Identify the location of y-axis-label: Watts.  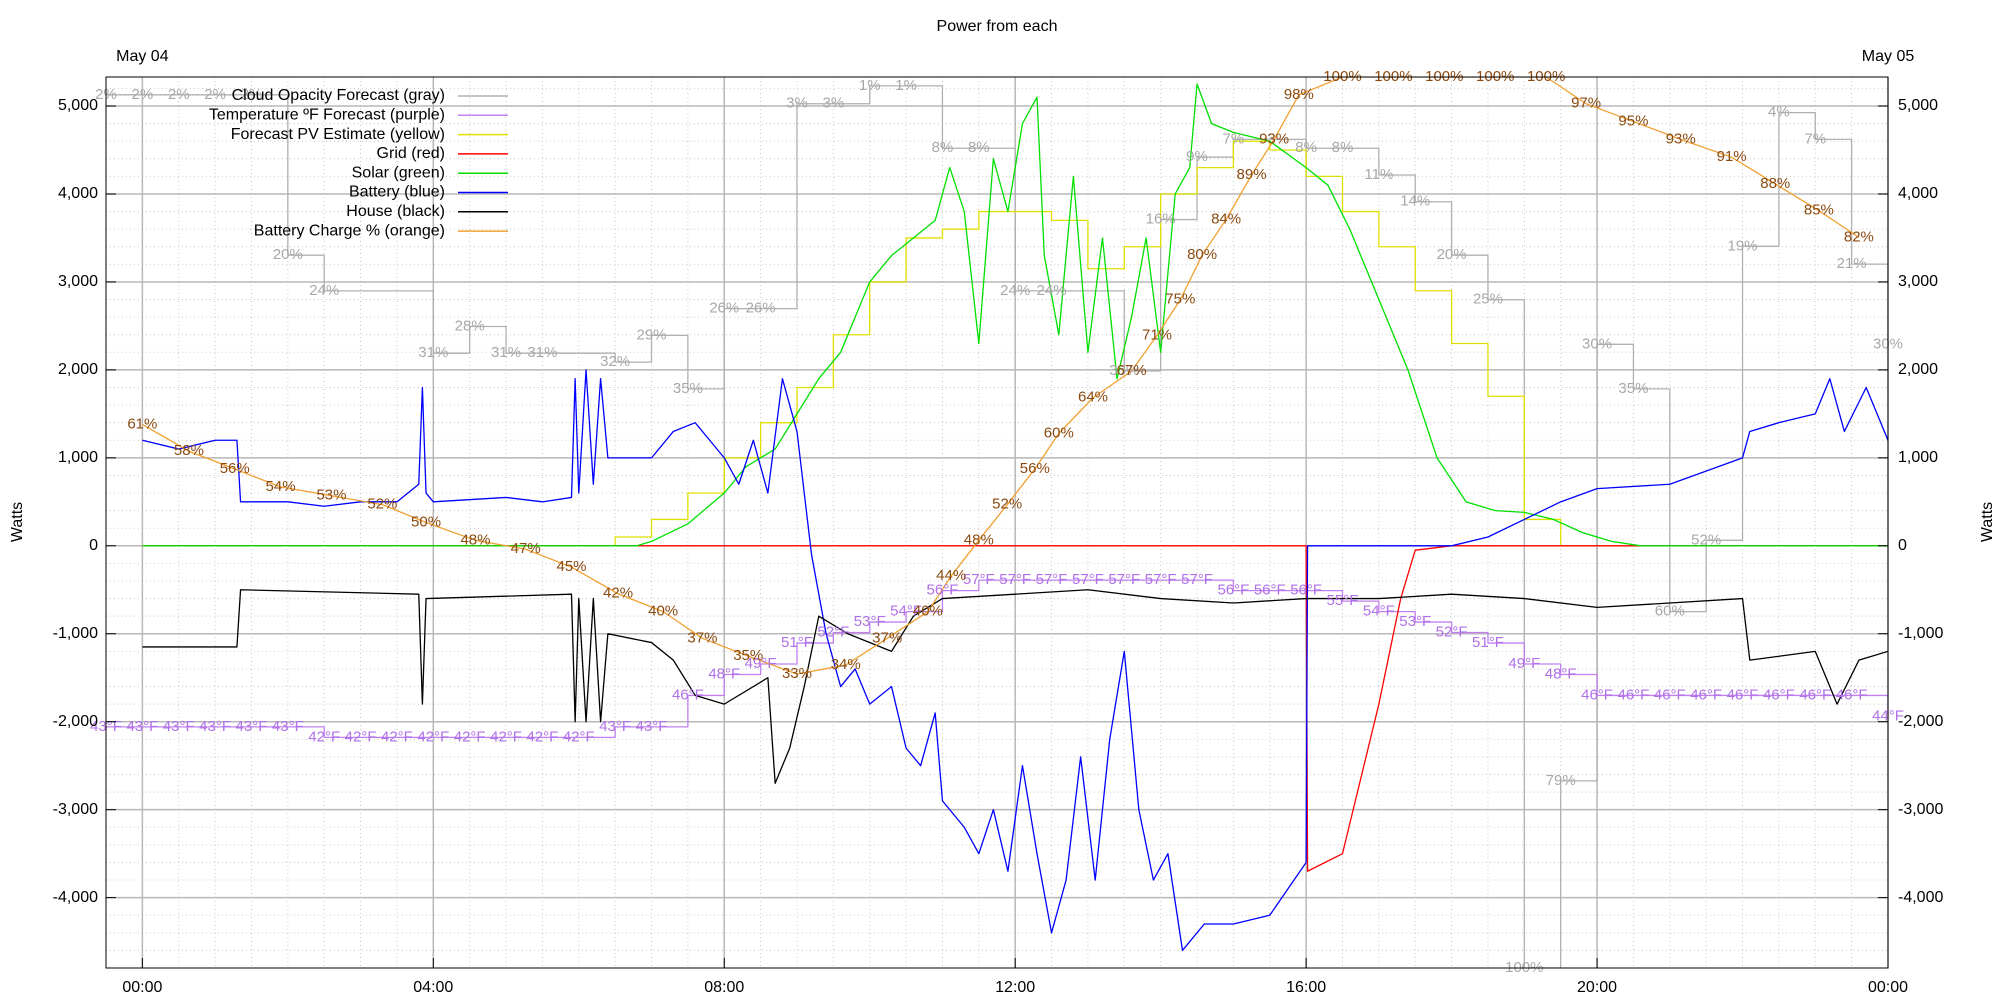
(17, 522).